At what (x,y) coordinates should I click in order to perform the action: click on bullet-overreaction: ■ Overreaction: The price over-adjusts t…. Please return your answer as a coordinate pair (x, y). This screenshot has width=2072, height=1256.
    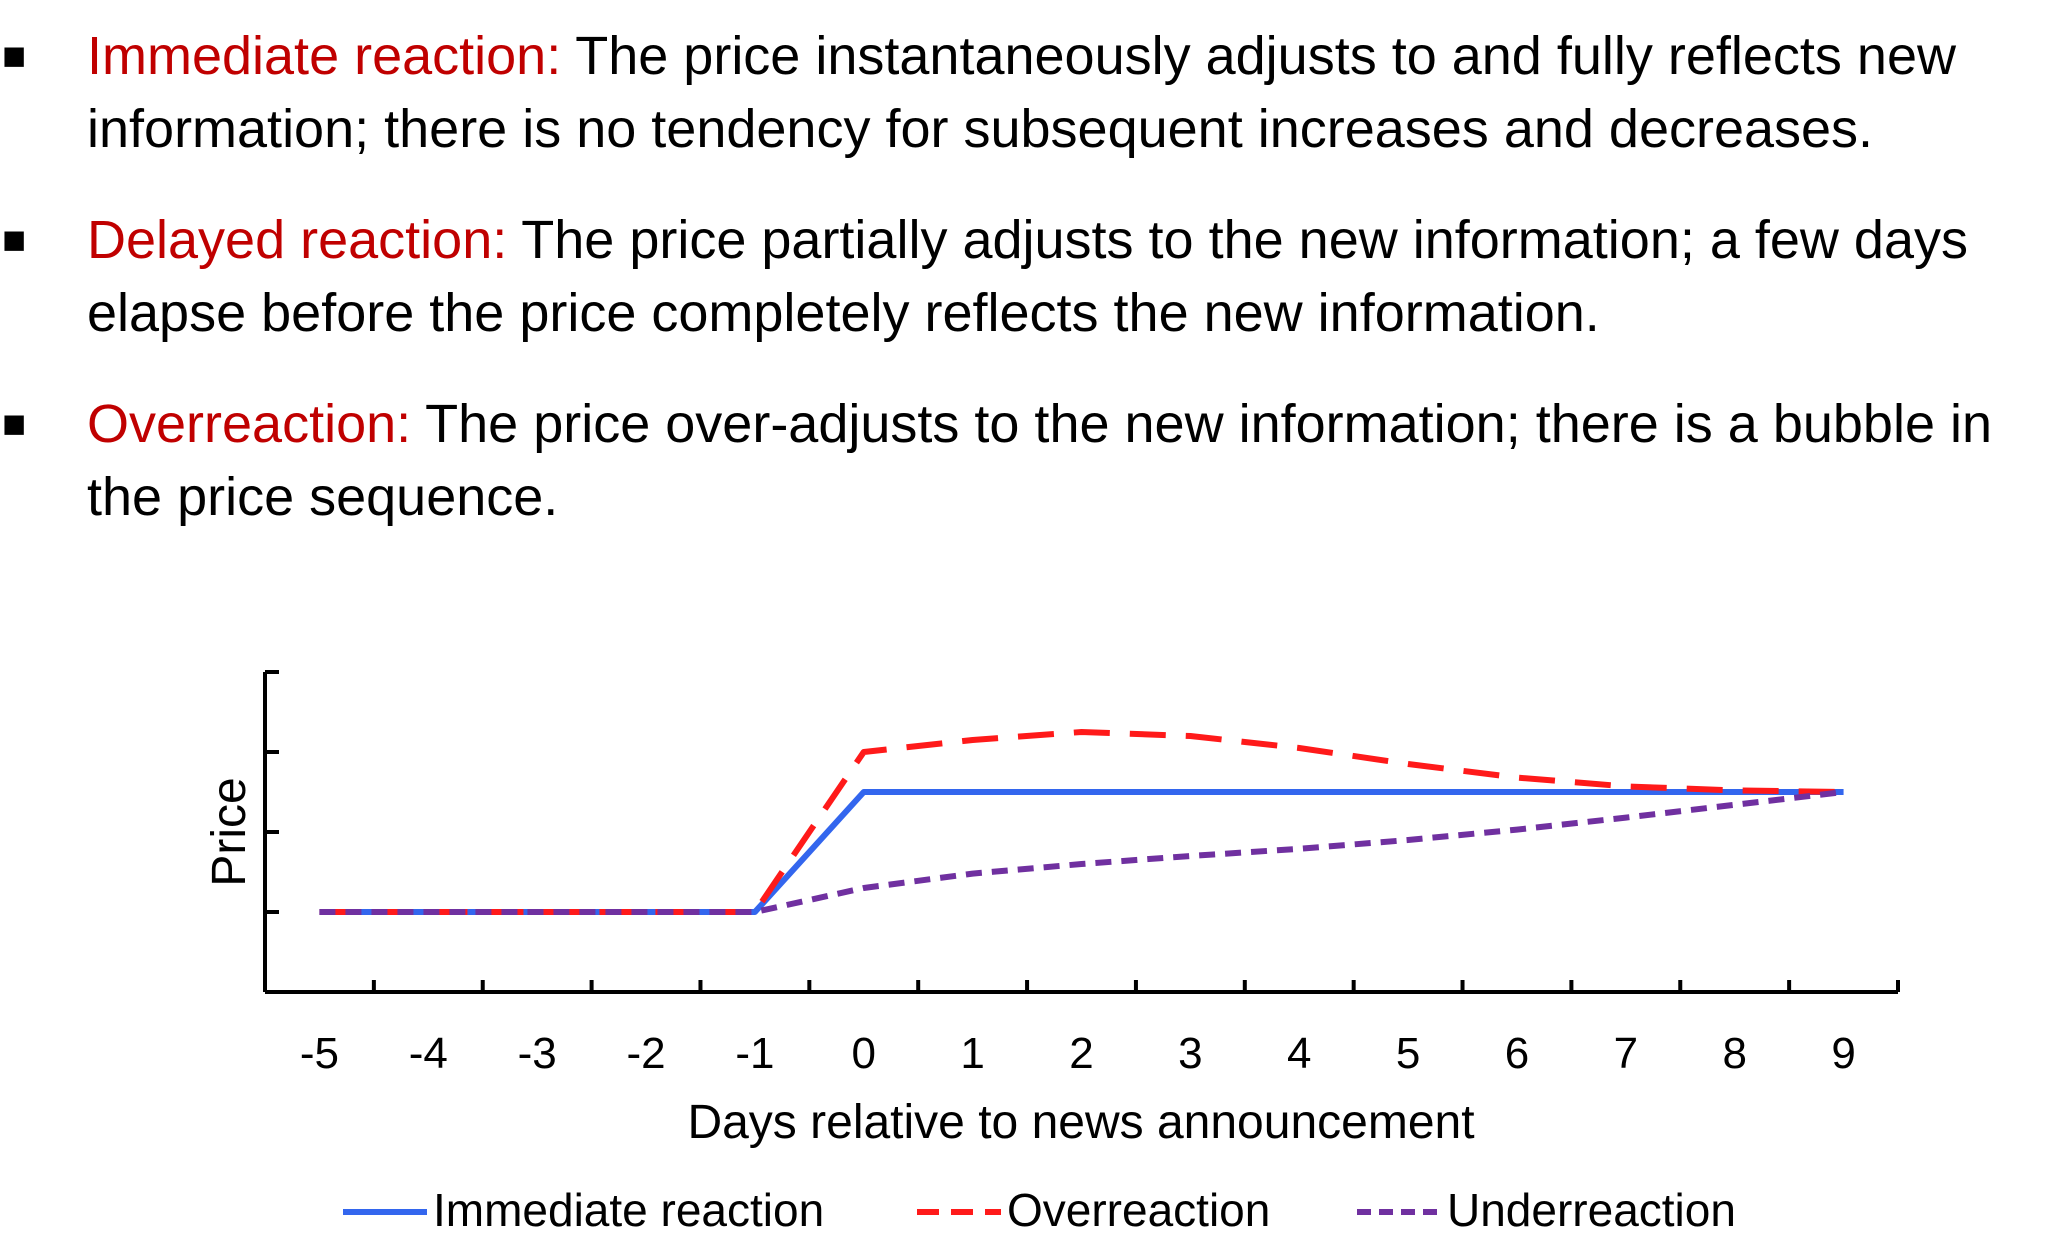
    Looking at the image, I should click on (1036, 461).